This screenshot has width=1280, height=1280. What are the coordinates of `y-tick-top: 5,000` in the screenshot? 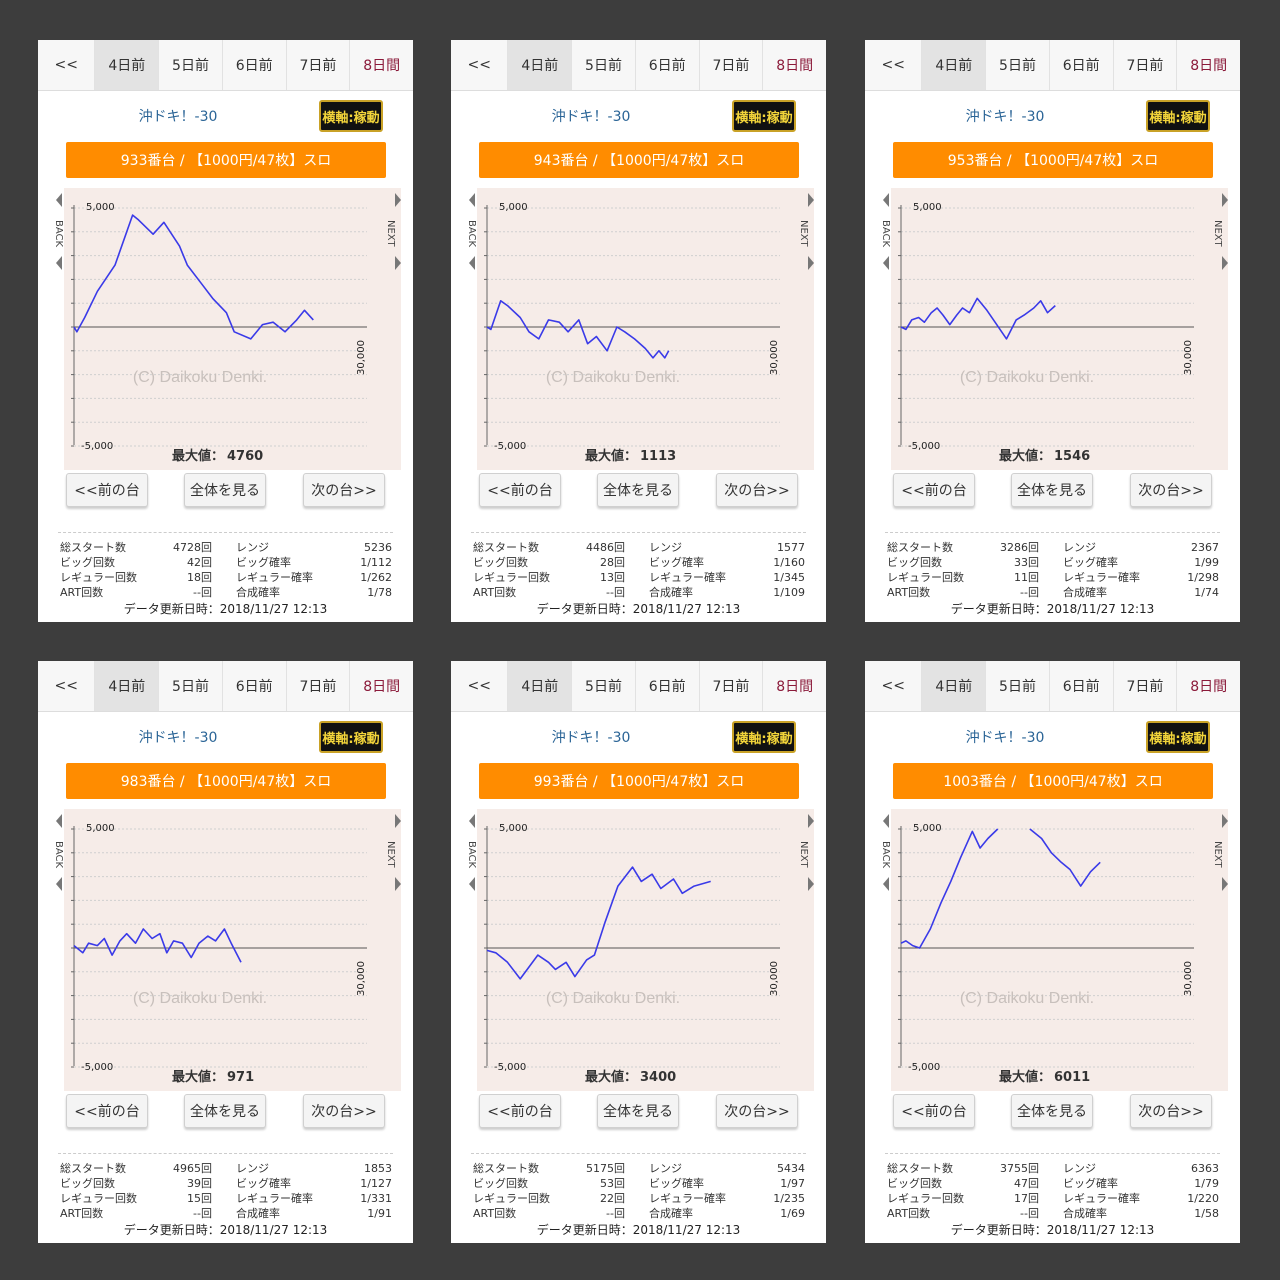 It's located at (927, 828).